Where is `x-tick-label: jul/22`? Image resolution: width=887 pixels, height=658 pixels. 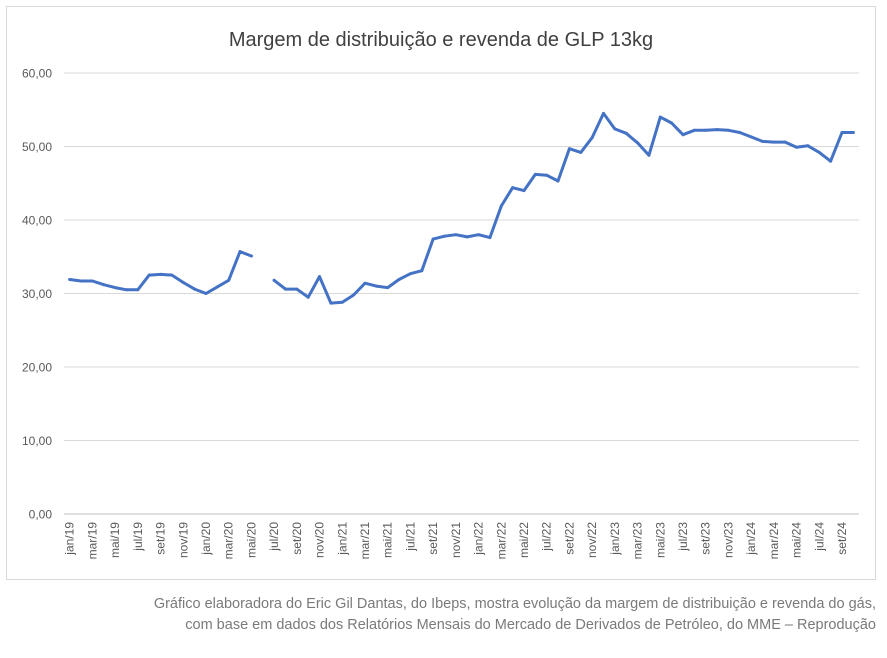
x-tick-label: jul/22 is located at coordinates (547, 537).